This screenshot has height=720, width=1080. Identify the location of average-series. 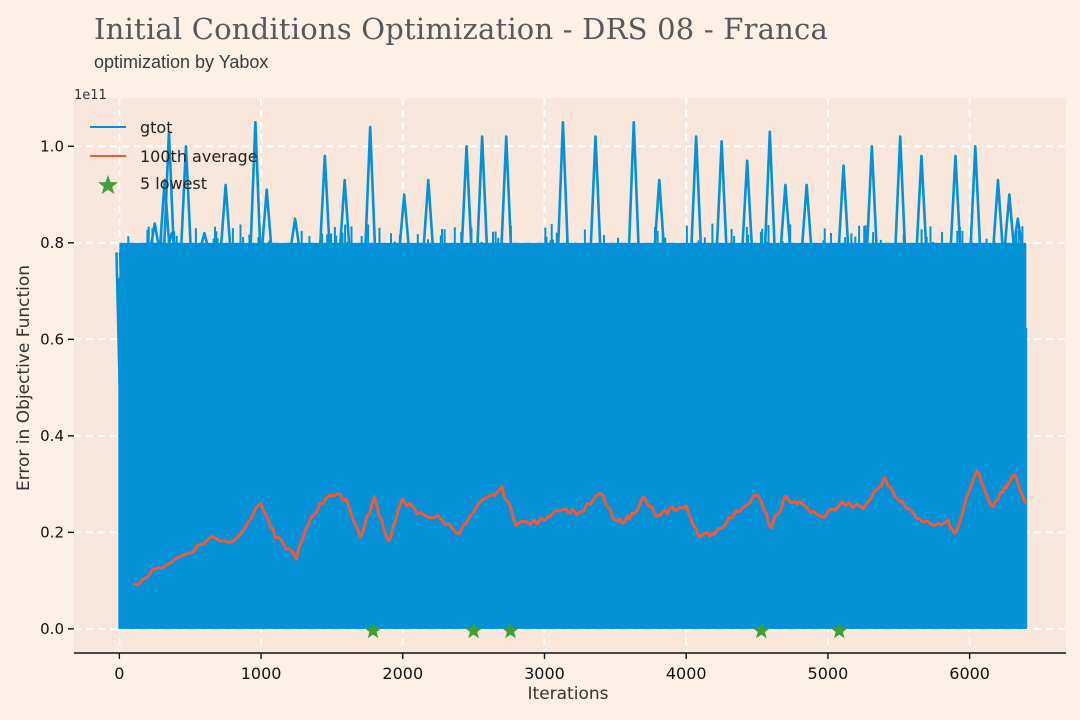
(580, 528).